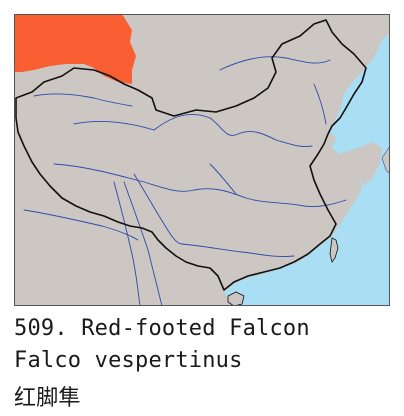  What do you see at coordinates (236, 298) in the screenshot?
I see `island-hainan` at bounding box center [236, 298].